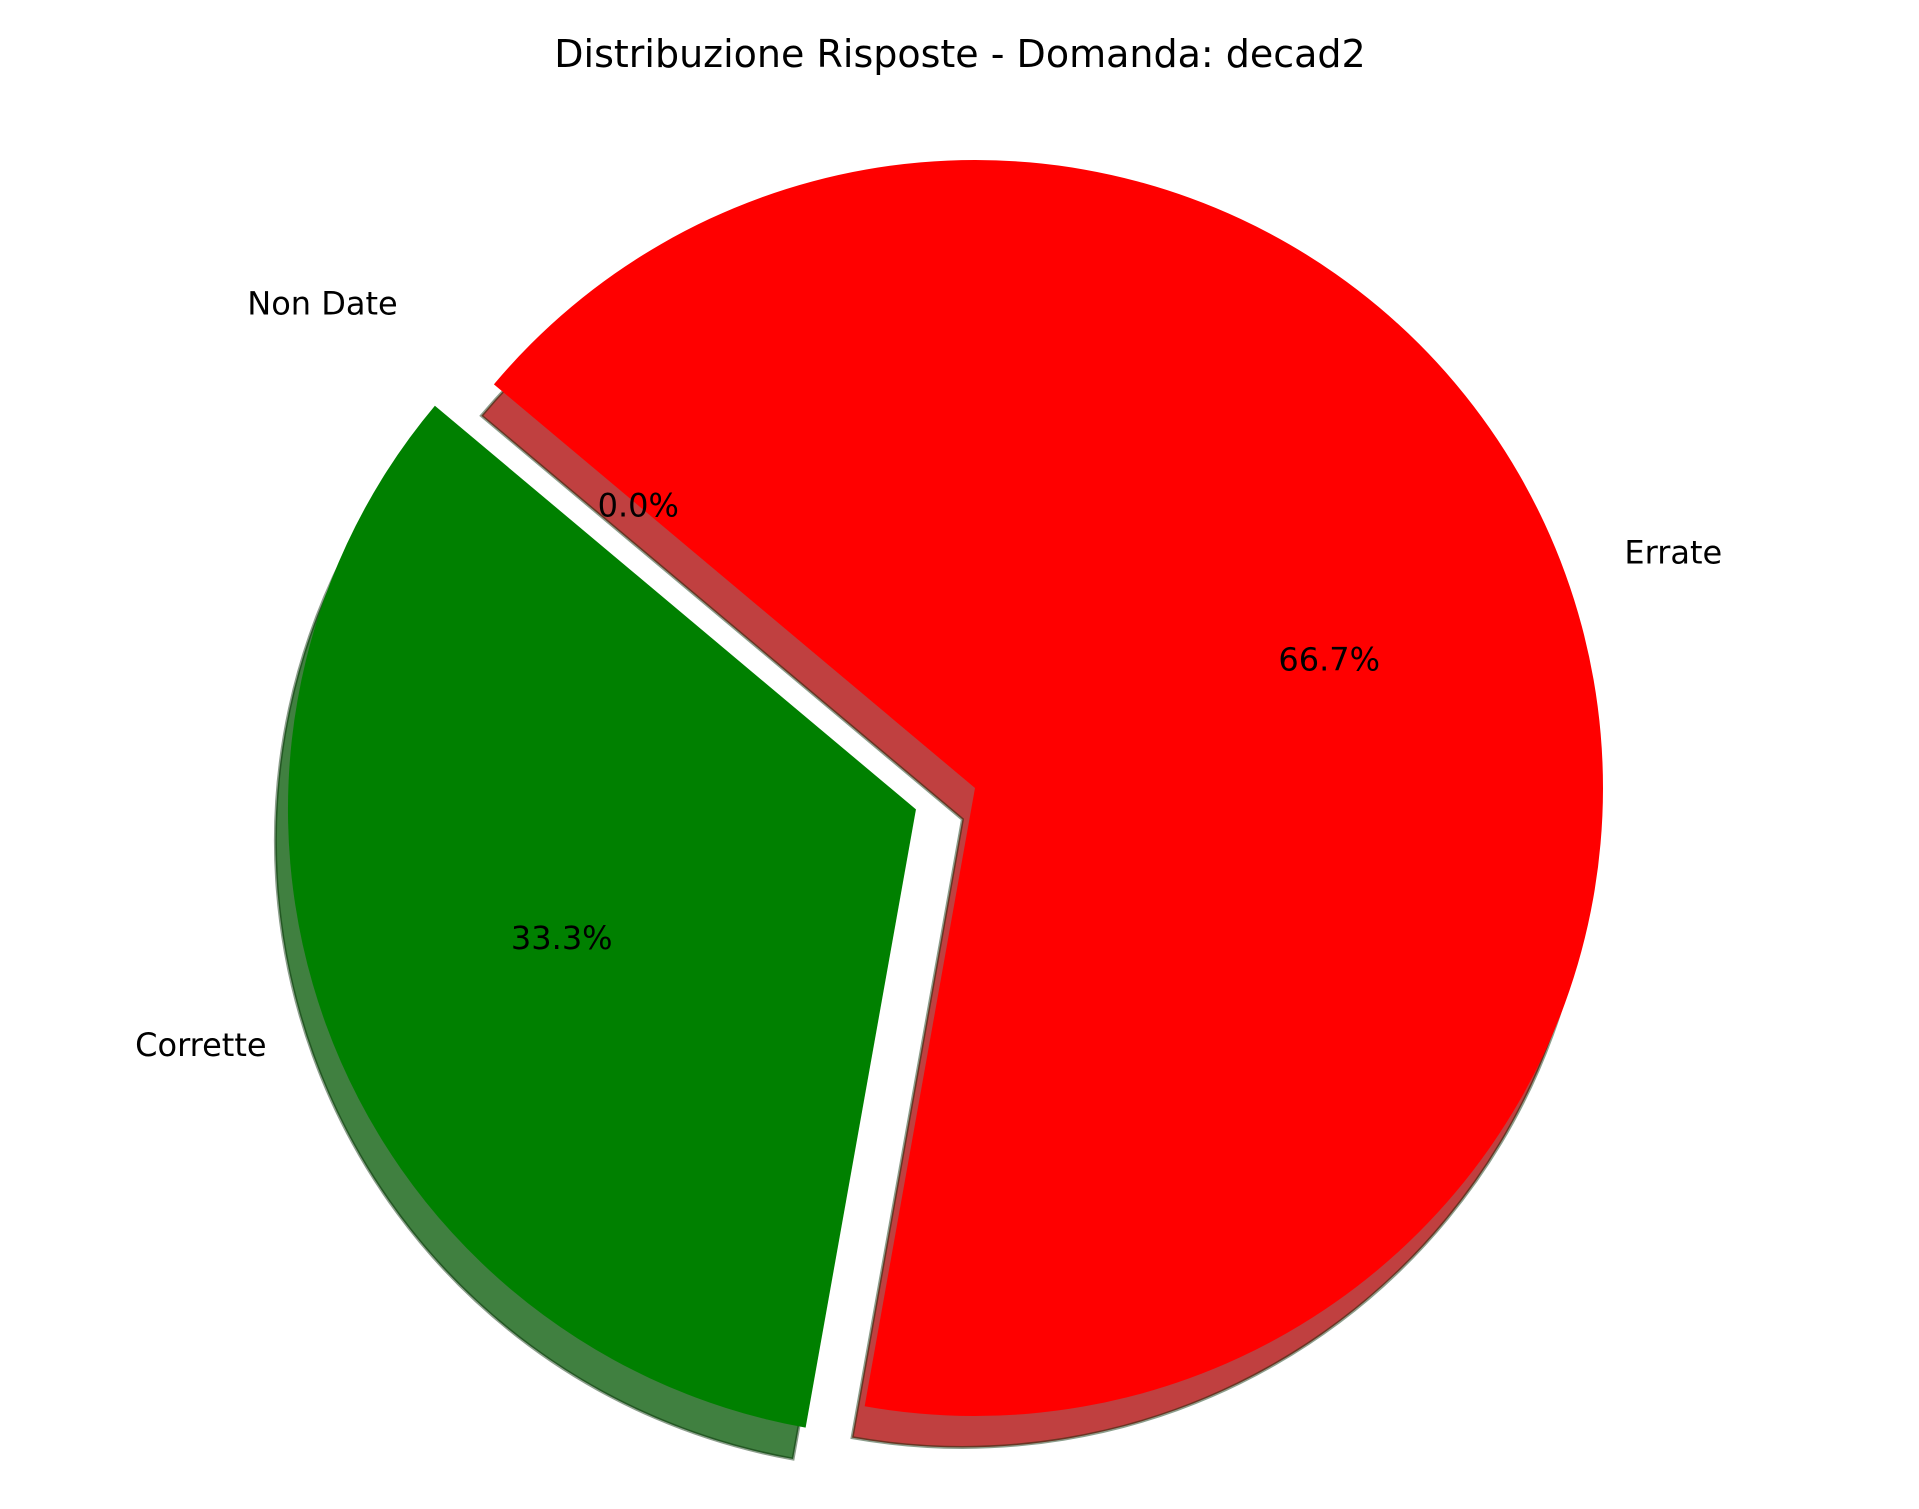 The width and height of the screenshot is (1919, 1509). I want to click on chart-title: Distribuzione Risposte - Domanda: decad2, so click(959, 54).